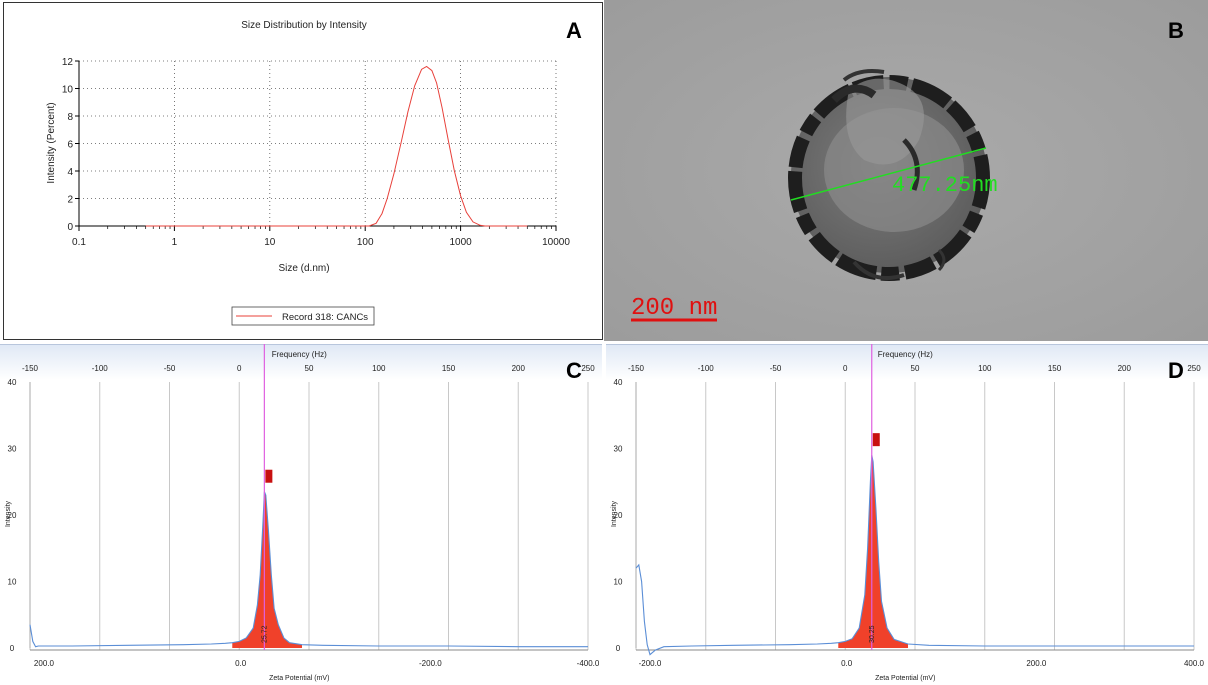 The height and width of the screenshot is (685, 1208). What do you see at coordinates (365, 242) in the screenshot?
I see `x-tick-label: 100` at bounding box center [365, 242].